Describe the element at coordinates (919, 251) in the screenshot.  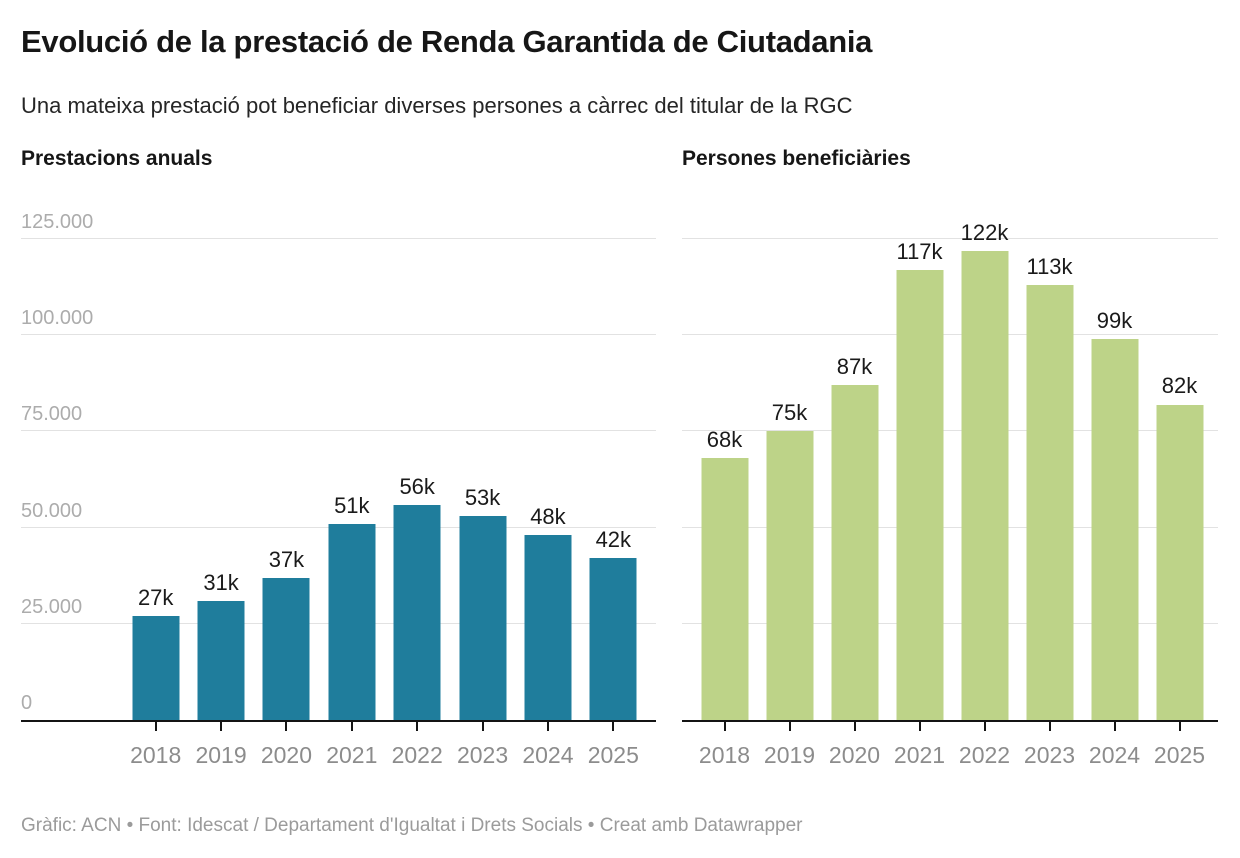
I see `bar-value-label: 117k` at that location.